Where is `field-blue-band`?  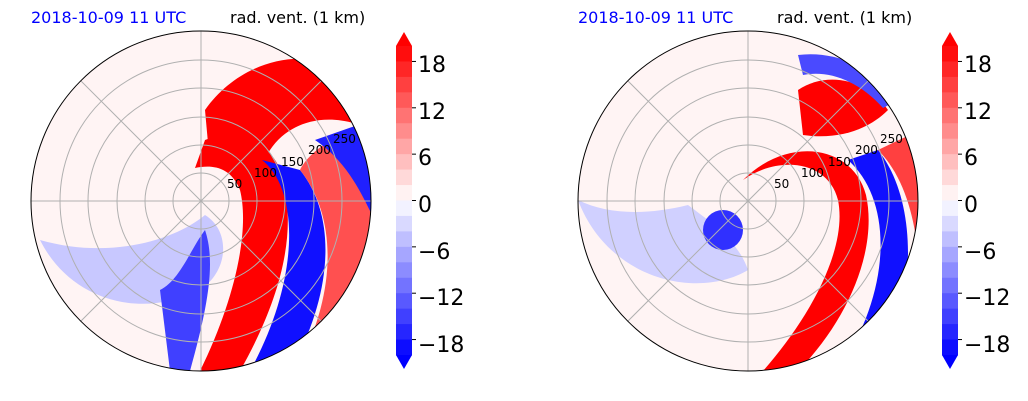 field-blue-band is located at coordinates (288, 265).